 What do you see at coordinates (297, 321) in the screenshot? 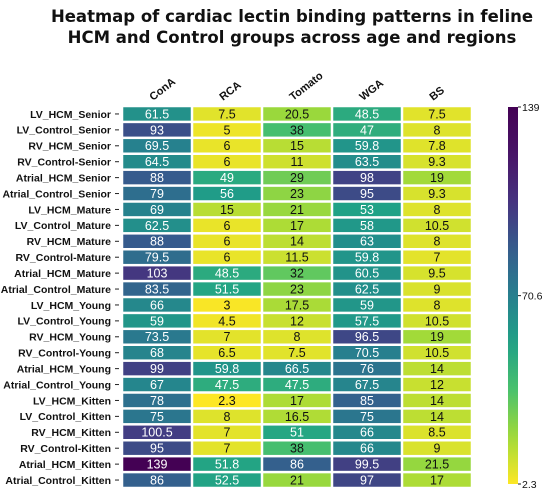
I see `cell-value-label: 12` at bounding box center [297, 321].